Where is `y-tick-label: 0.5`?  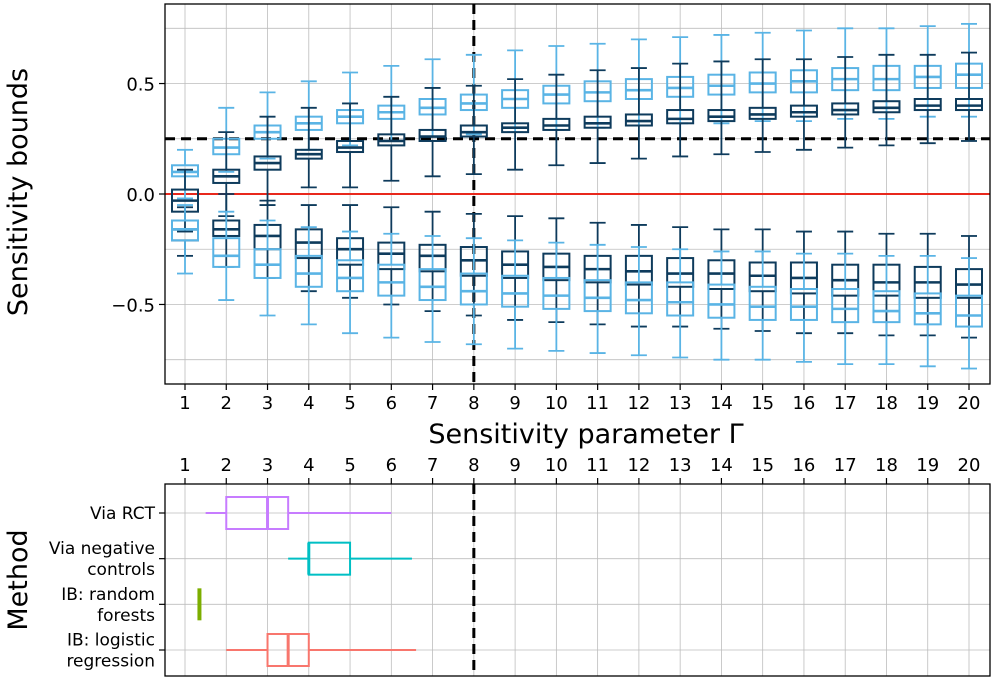
y-tick-label: 0.5 is located at coordinates (140, 85).